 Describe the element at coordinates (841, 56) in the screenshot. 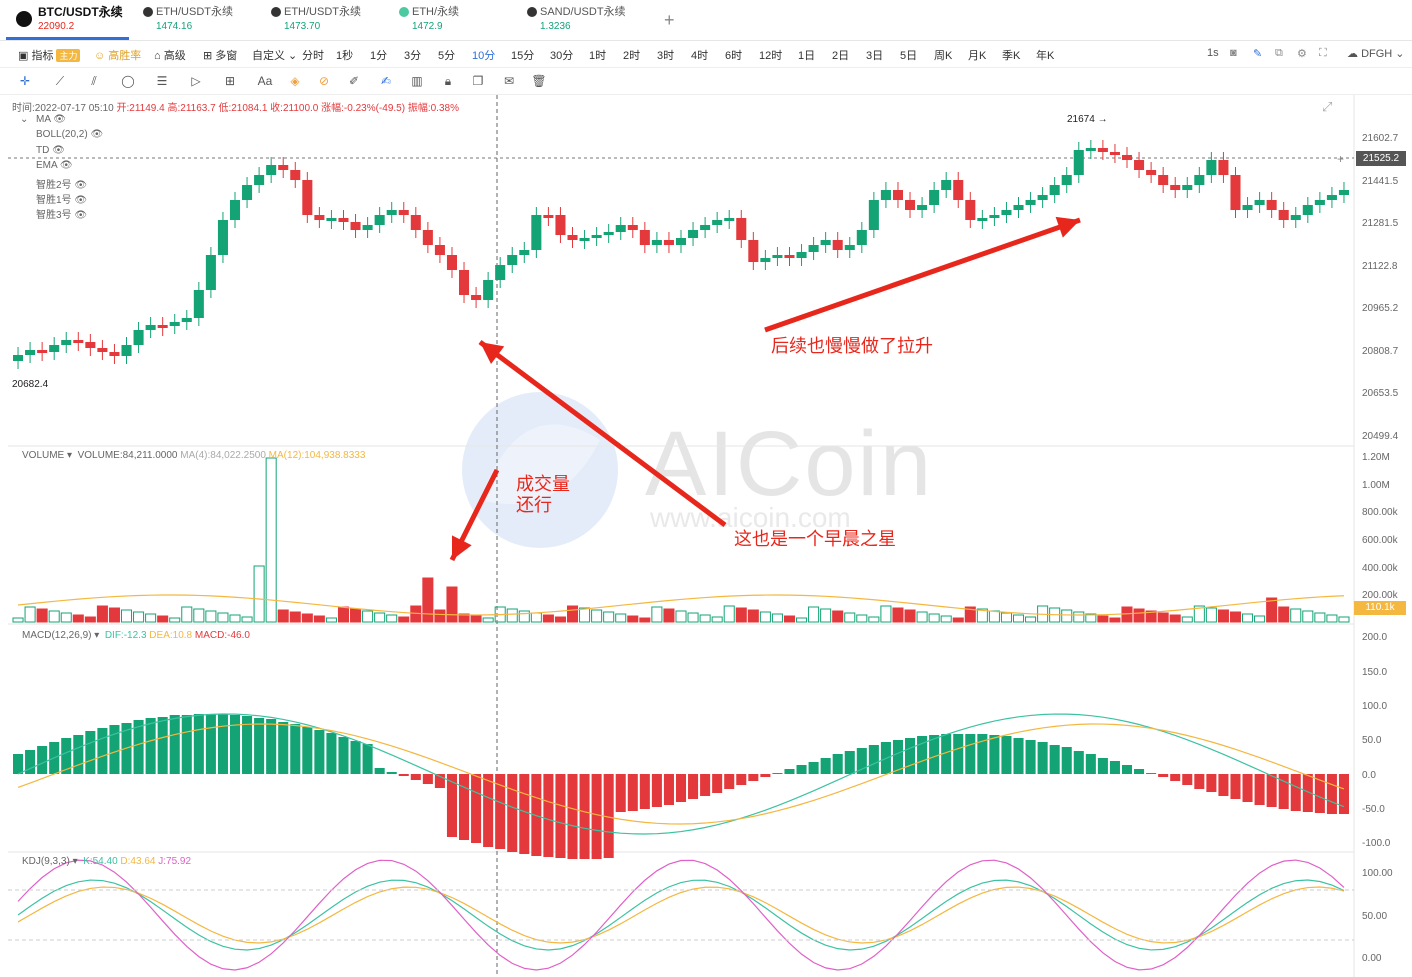

I see `period-15: 2日` at that location.